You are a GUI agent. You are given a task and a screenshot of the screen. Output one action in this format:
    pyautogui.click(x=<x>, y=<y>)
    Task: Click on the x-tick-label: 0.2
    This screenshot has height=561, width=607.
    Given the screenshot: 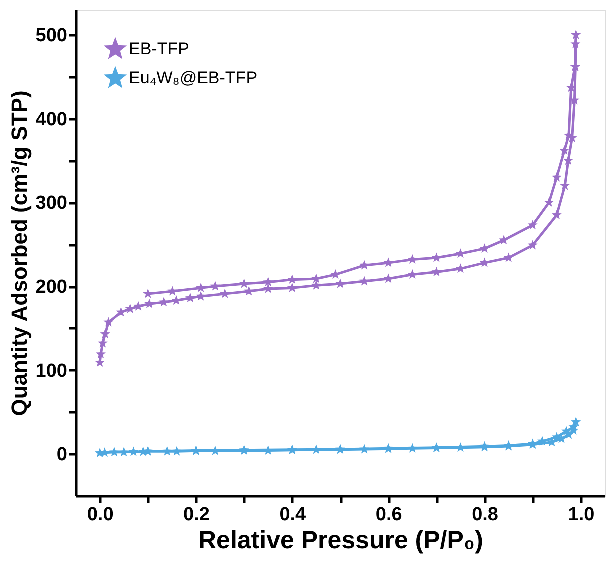 What is the action you would take?
    pyautogui.click(x=197, y=515)
    